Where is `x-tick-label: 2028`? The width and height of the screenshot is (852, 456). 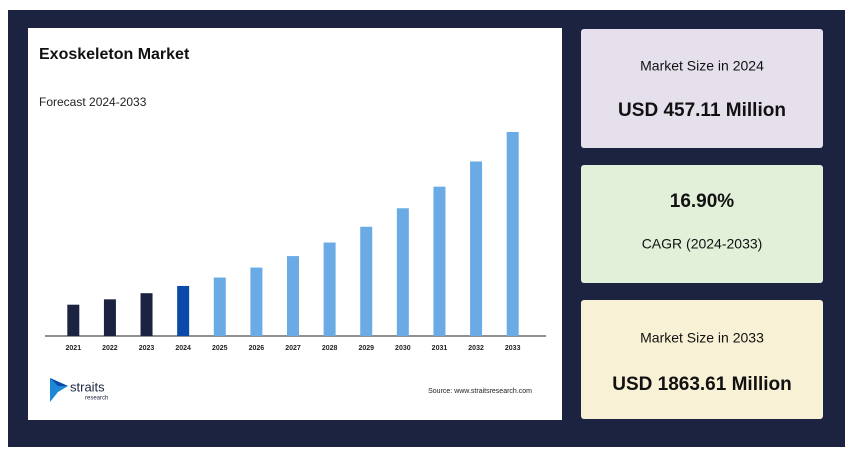 x-tick-label: 2028 is located at coordinates (330, 348).